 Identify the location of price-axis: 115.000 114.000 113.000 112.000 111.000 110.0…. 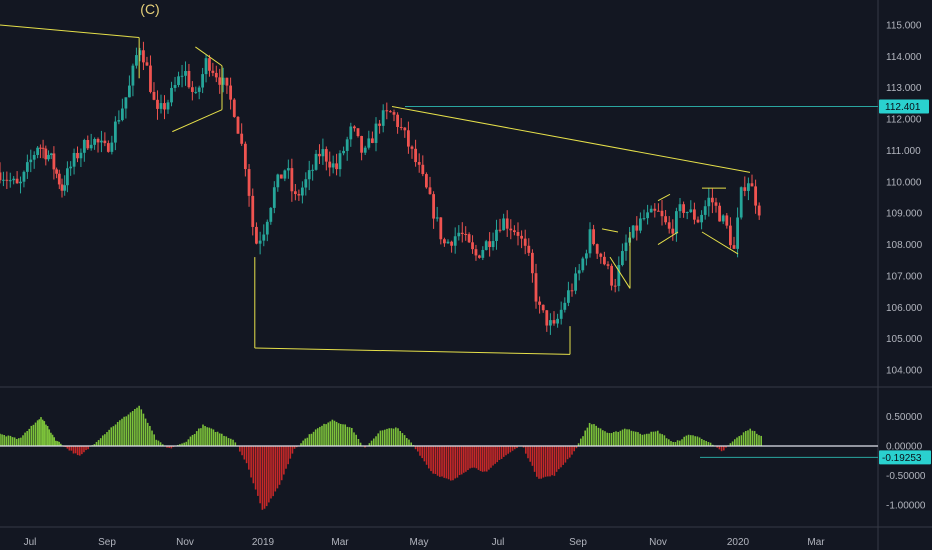
(904, 199).